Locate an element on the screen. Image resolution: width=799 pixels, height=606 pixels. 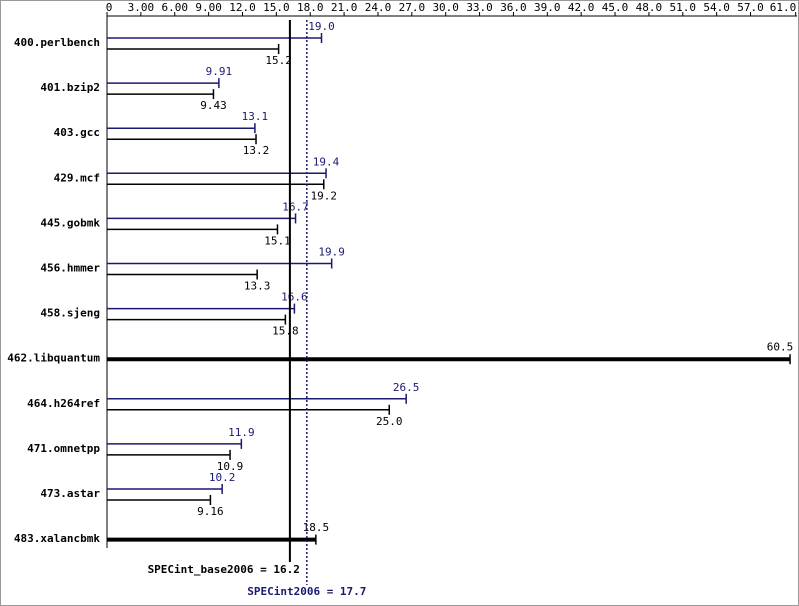
category-label: 445.gobmk is located at coordinates (70, 222).